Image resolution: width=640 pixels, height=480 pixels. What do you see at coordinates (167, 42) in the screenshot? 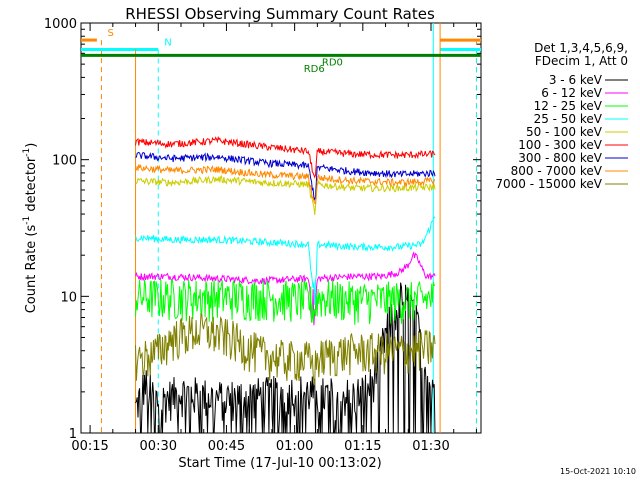
I see `flag-label: N` at bounding box center [167, 42].